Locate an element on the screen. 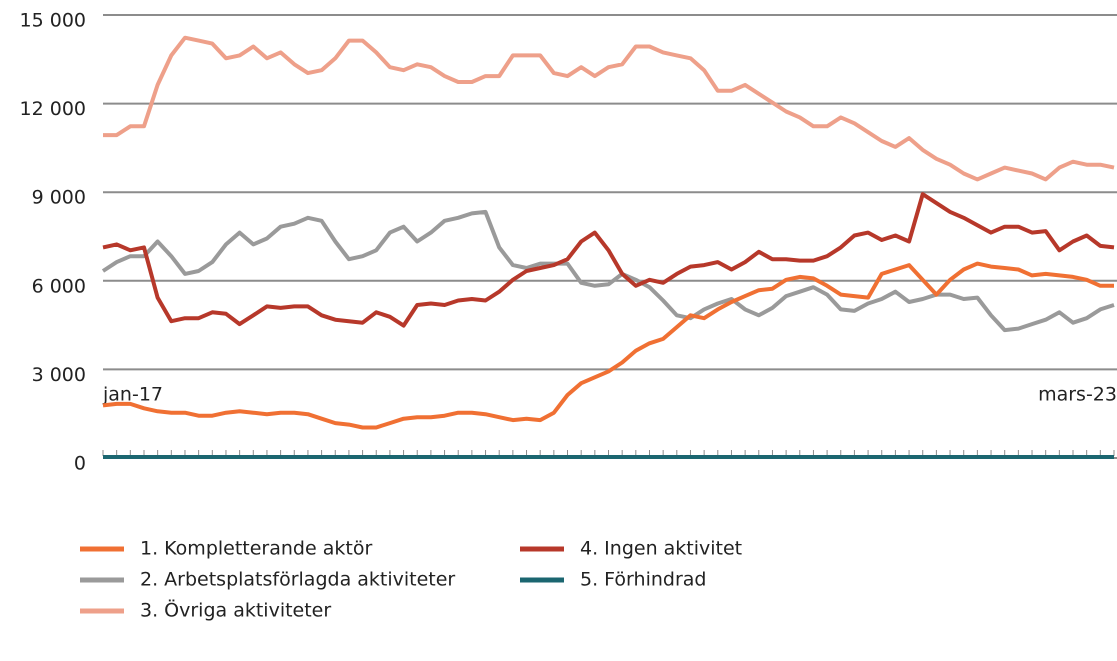  y-tick-label: 0 is located at coordinates (80, 464).